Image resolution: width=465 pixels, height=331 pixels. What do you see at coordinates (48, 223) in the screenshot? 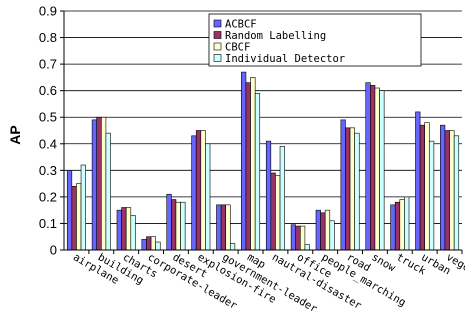
I see `y-tick-label: 0.1` at bounding box center [48, 223].